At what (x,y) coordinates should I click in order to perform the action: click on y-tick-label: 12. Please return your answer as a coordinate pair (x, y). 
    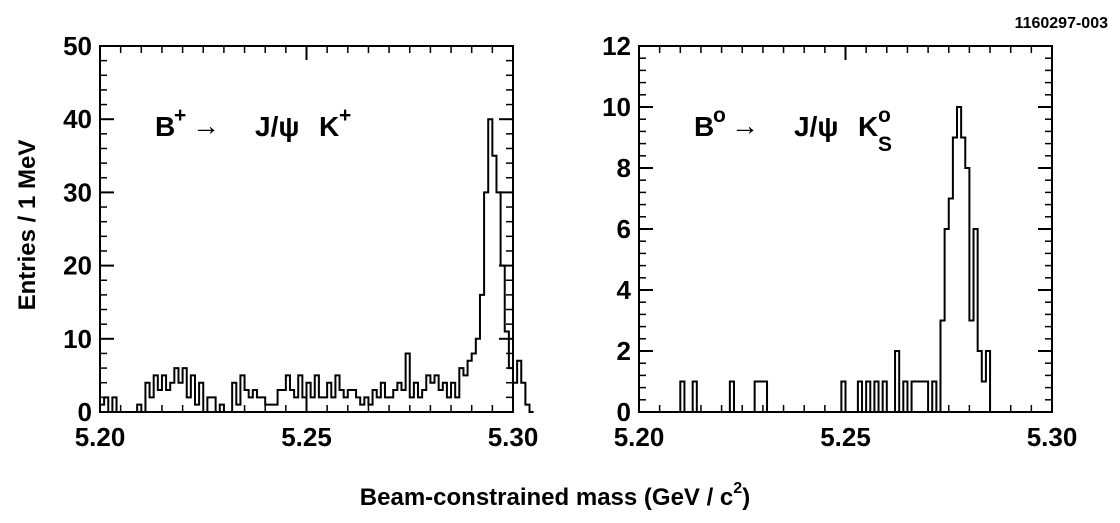
    Looking at the image, I should click on (616, 46).